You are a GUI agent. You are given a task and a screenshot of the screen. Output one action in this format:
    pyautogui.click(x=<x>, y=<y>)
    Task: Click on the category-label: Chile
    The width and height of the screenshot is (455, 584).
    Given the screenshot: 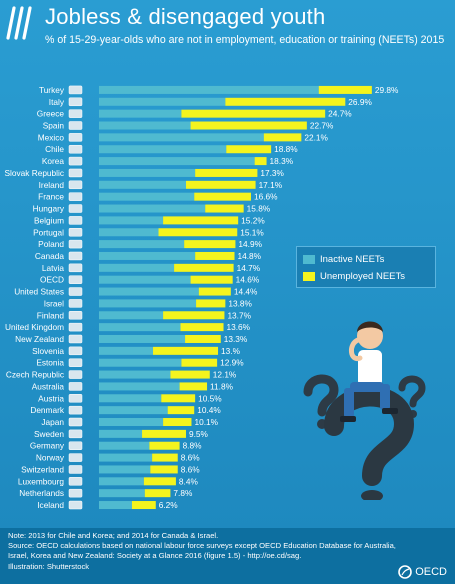 What is the action you would take?
    pyautogui.click(x=54, y=149)
    